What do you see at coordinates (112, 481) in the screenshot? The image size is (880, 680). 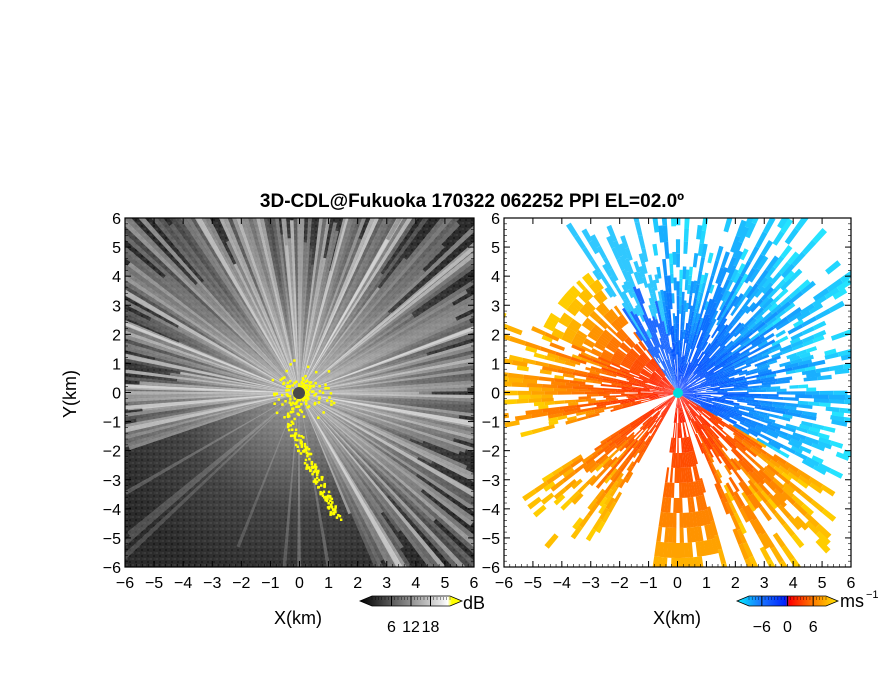 I see `y-tick-label: −3` at bounding box center [112, 481].